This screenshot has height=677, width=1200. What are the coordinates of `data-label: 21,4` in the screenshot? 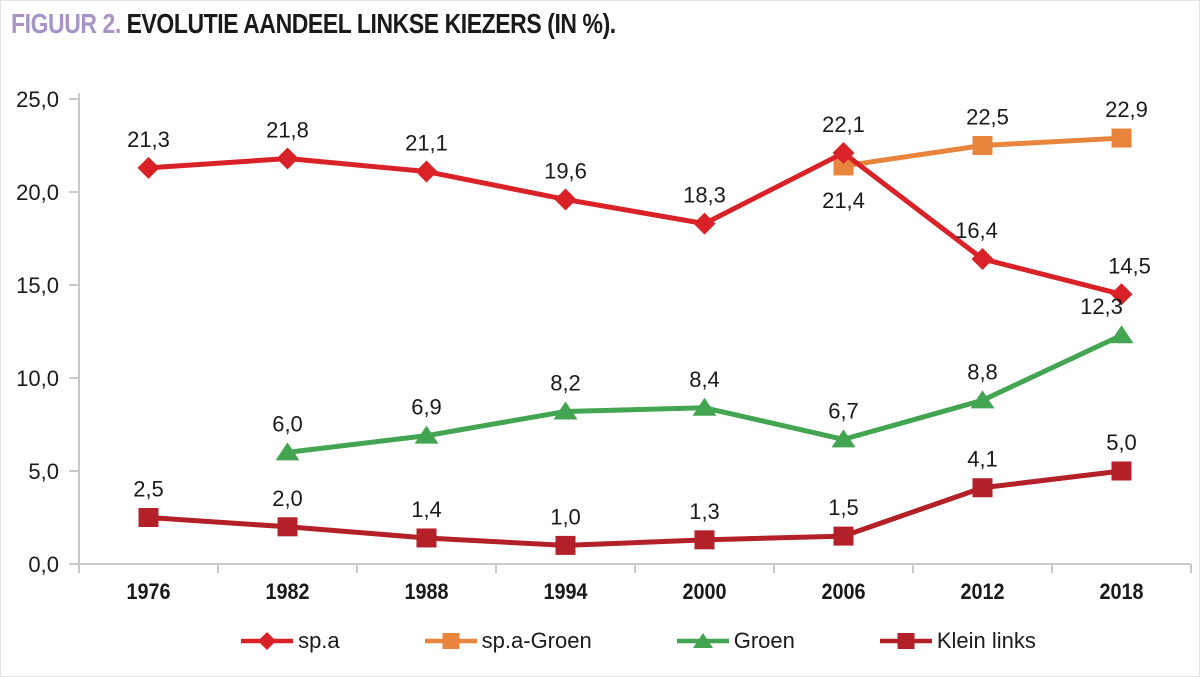 It's located at (843, 200).